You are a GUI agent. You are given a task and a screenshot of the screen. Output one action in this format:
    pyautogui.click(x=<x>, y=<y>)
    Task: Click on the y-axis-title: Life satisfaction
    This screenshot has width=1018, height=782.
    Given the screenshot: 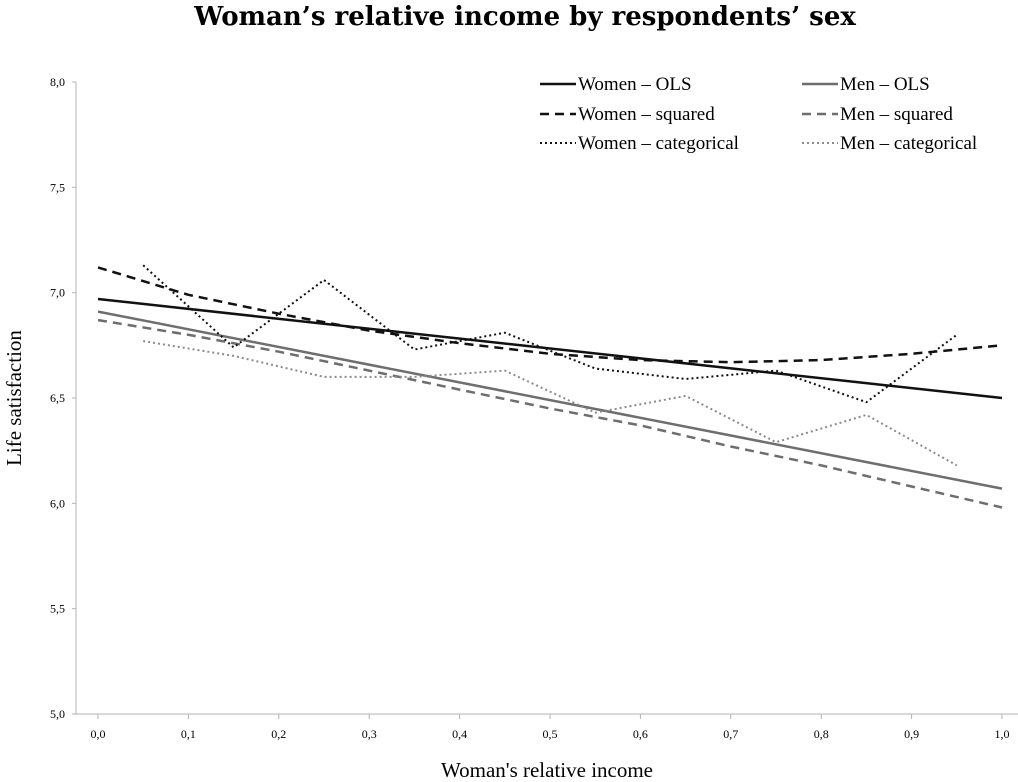 What is the action you would take?
    pyautogui.click(x=14, y=398)
    